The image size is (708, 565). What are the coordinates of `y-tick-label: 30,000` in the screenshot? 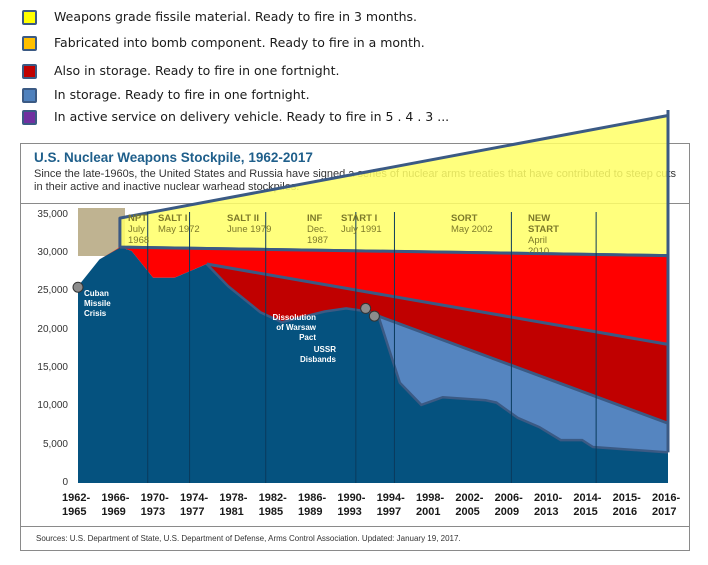 It's located at (52, 252).